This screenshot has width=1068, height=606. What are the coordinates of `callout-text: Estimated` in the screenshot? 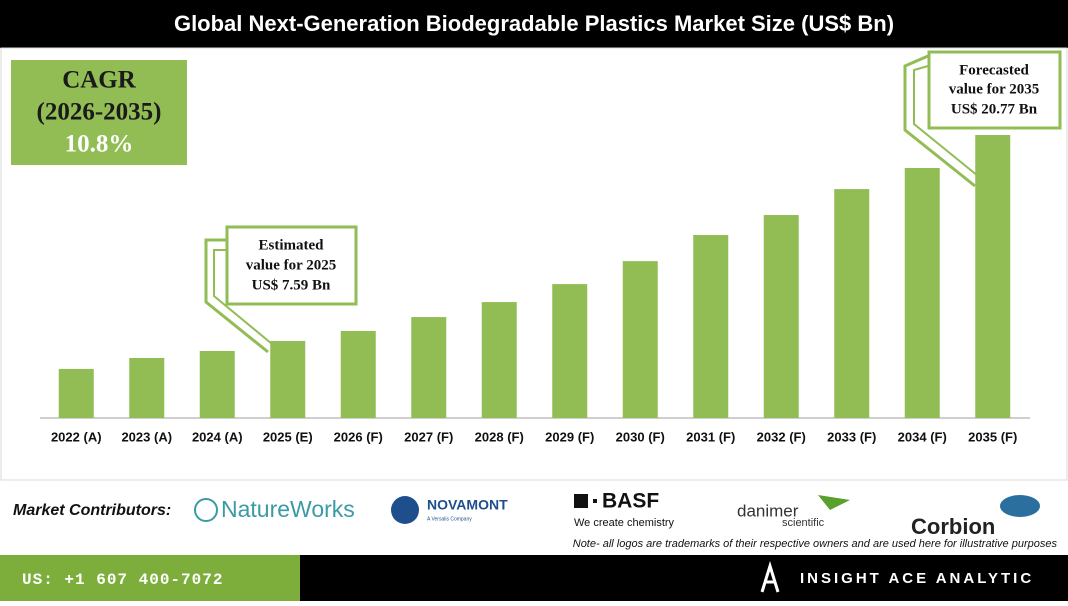 It's located at (292, 245).